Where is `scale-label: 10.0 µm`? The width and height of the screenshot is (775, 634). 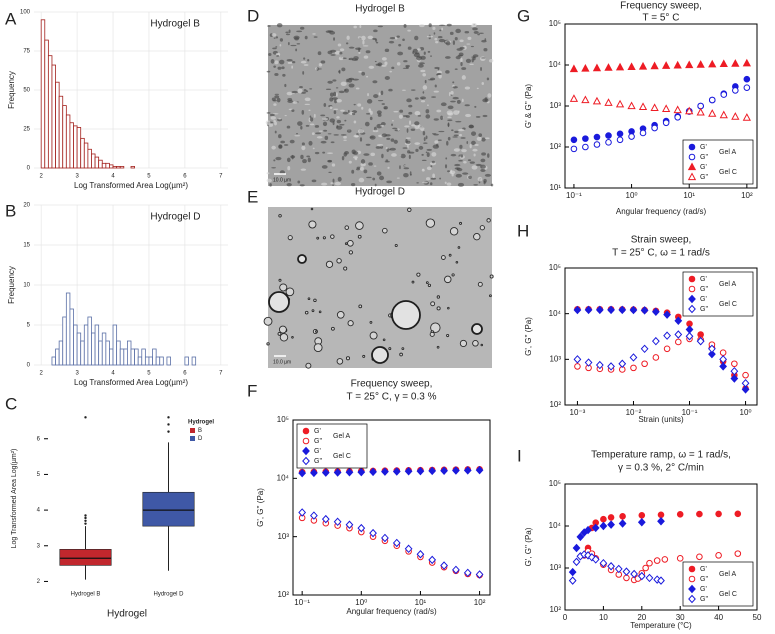 scale-label: 10.0 µm is located at coordinates (282, 180).